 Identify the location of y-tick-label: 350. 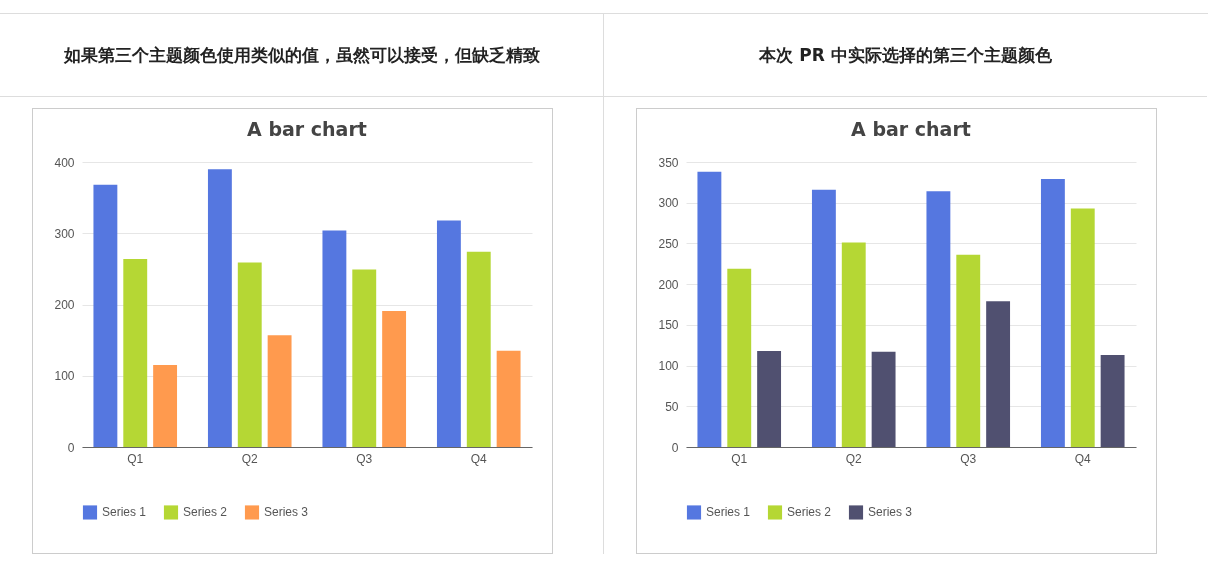
(668, 162).